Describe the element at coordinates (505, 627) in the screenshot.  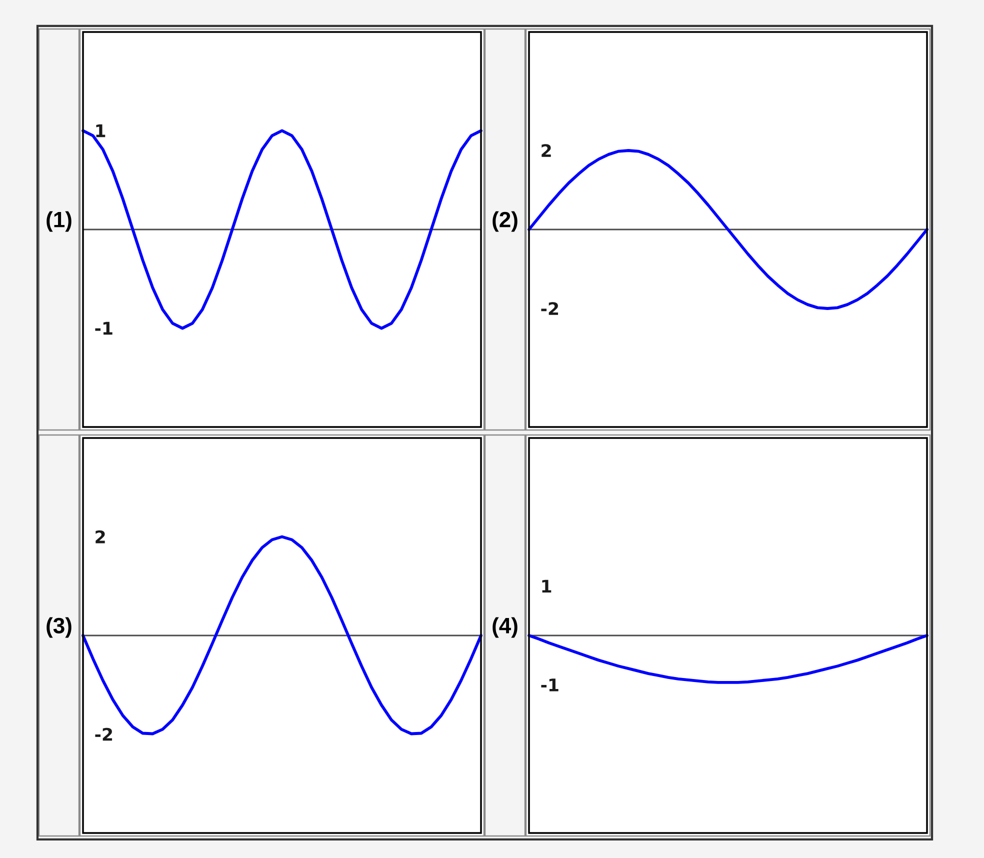
I see `text: (4)` at that location.